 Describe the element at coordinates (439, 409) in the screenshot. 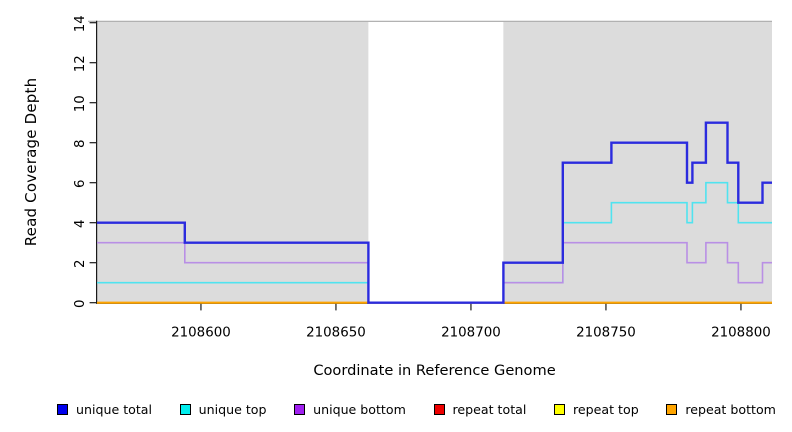

I see `repeat-total-swatch-icon` at that location.